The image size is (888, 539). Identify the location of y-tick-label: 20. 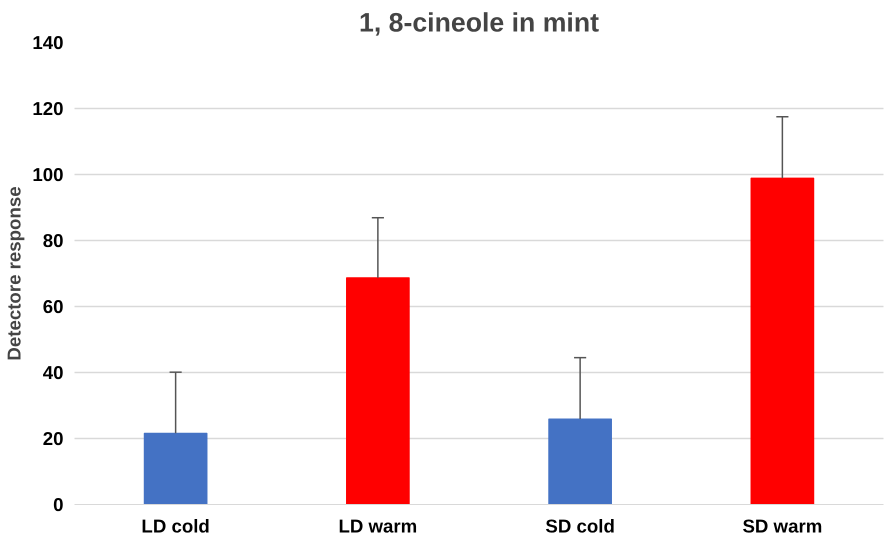
(53, 438).